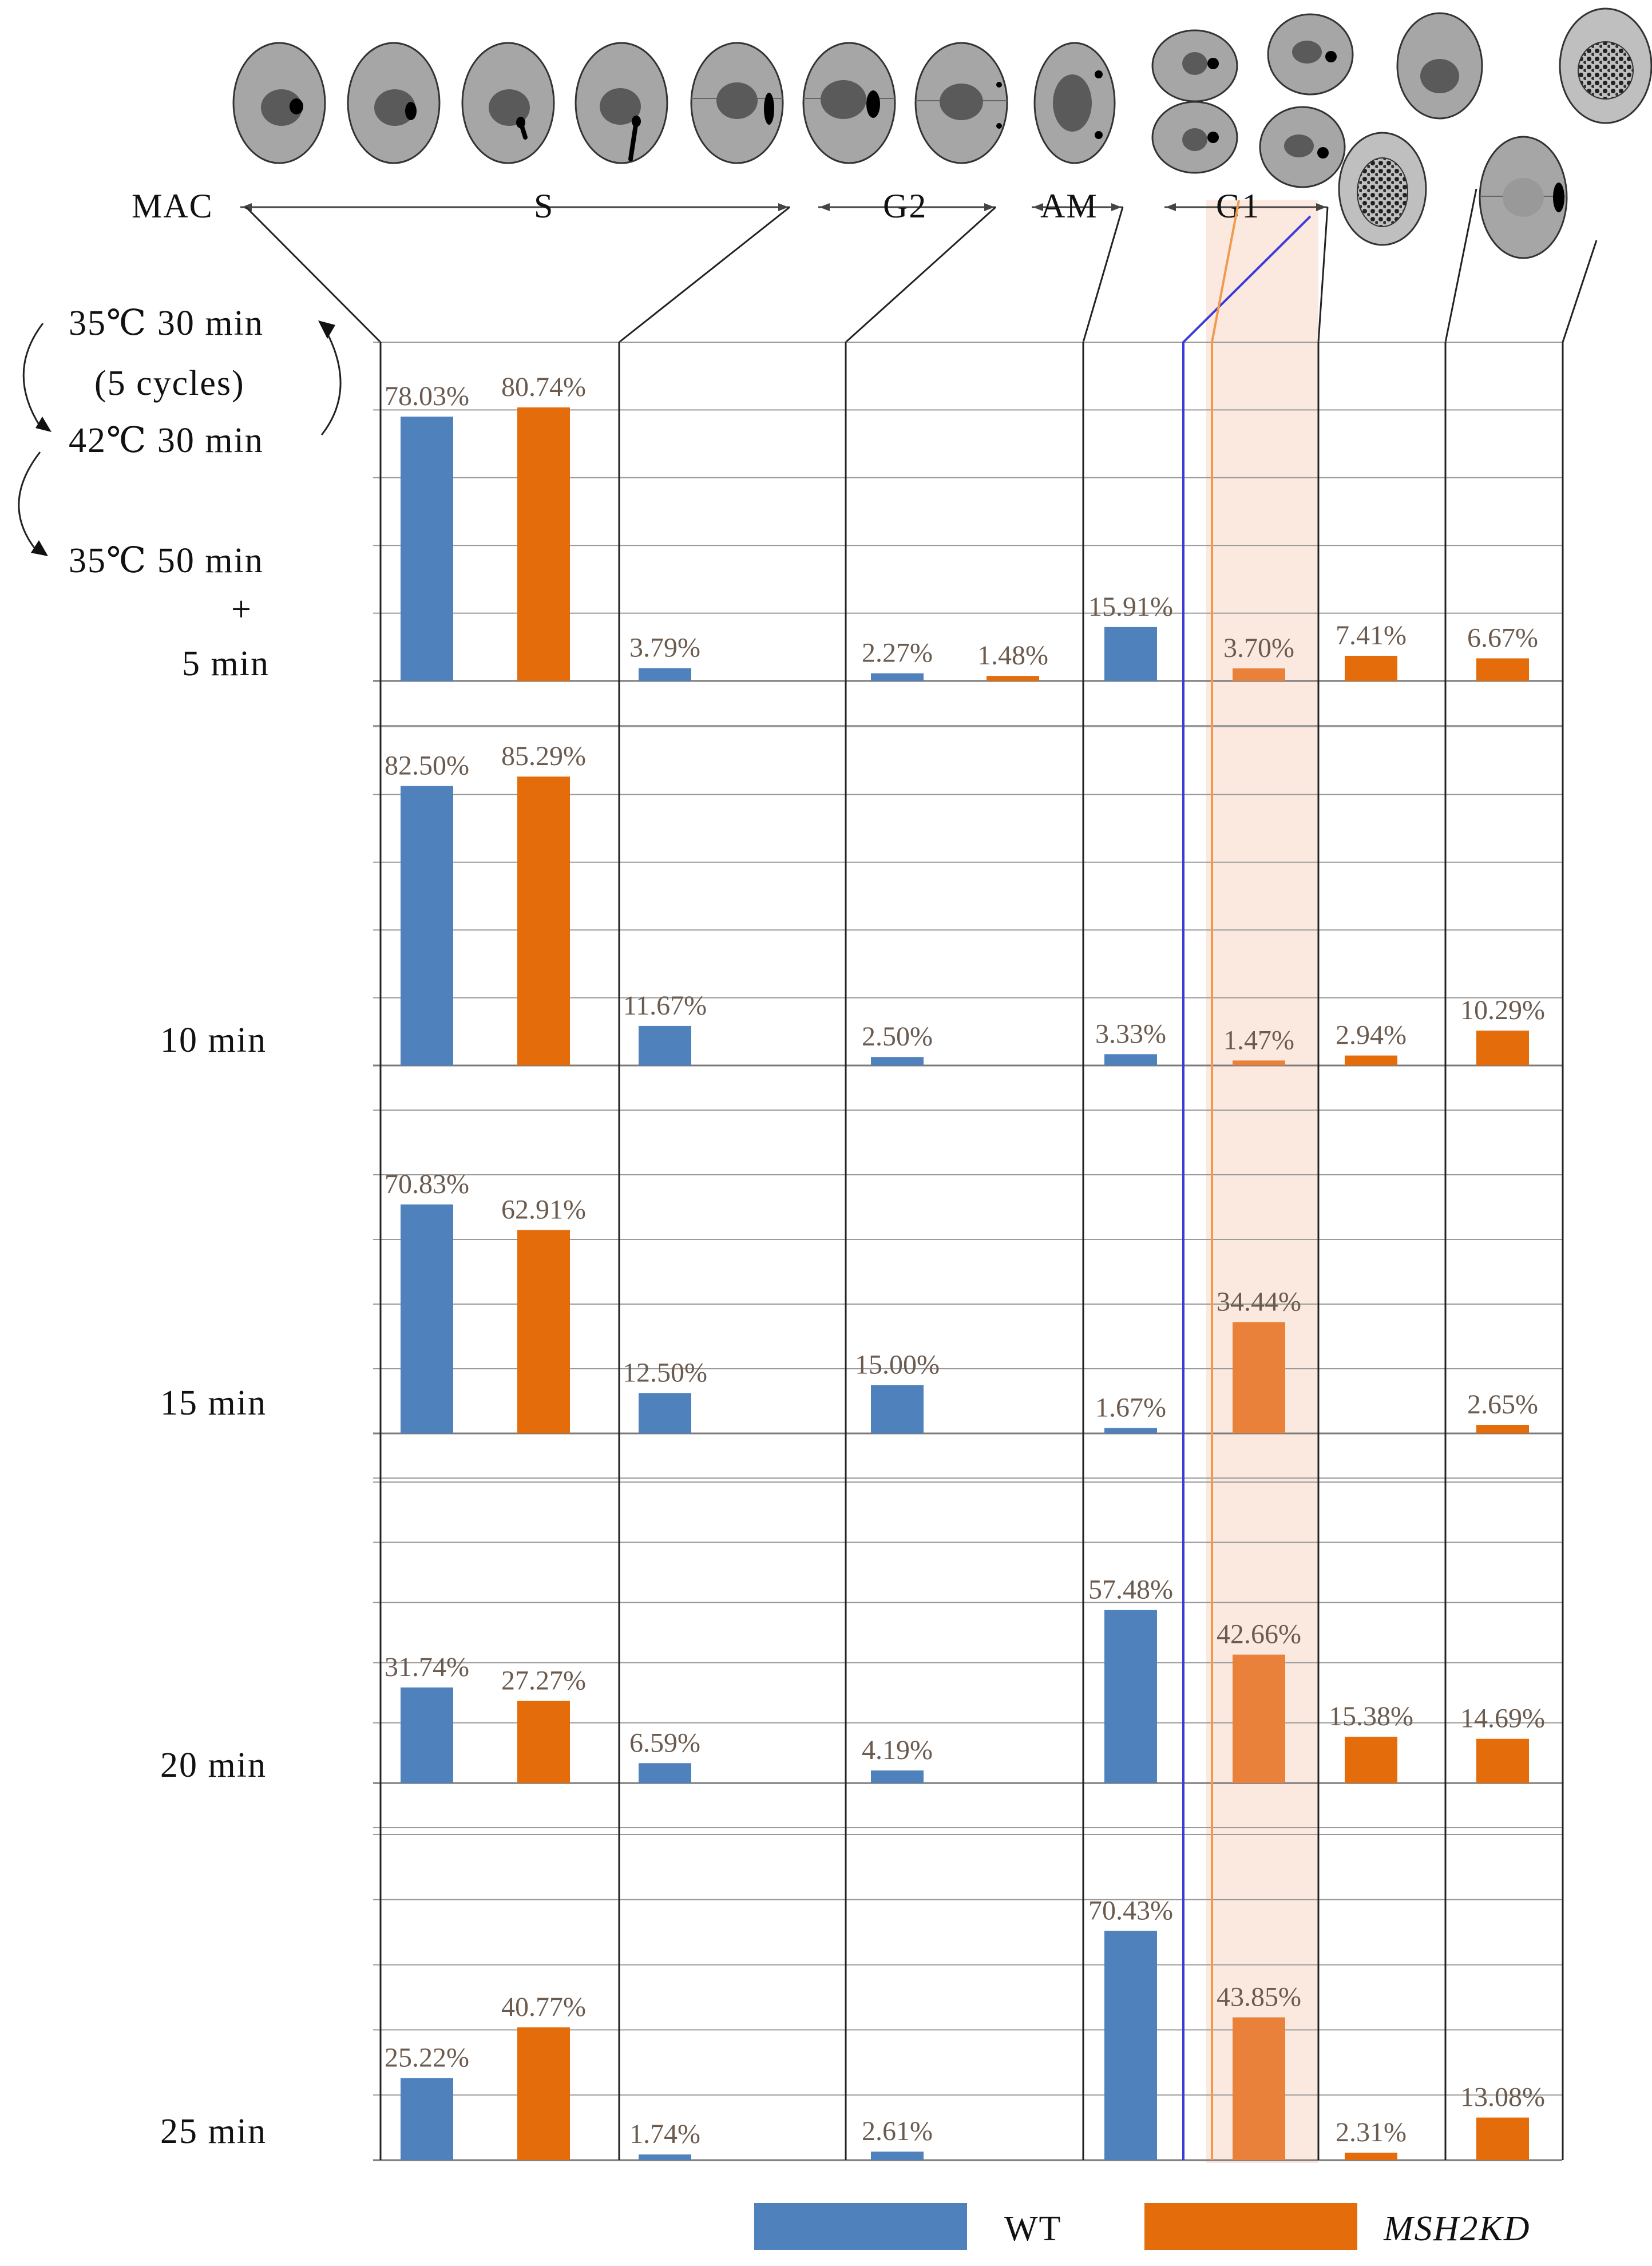 The height and width of the screenshot is (2266, 1652). Describe the element at coordinates (1503, 2097) in the screenshot. I see `value-label: 13.08%` at that location.